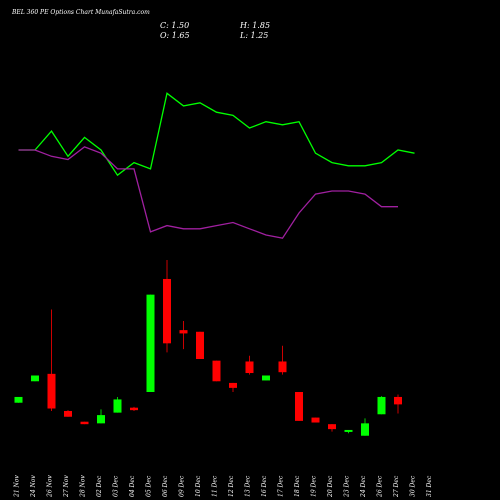 The height and width of the screenshot is (500, 500). Describe the element at coordinates (33, 486) in the screenshot. I see `x-tick-label: 24 Nov` at that location.